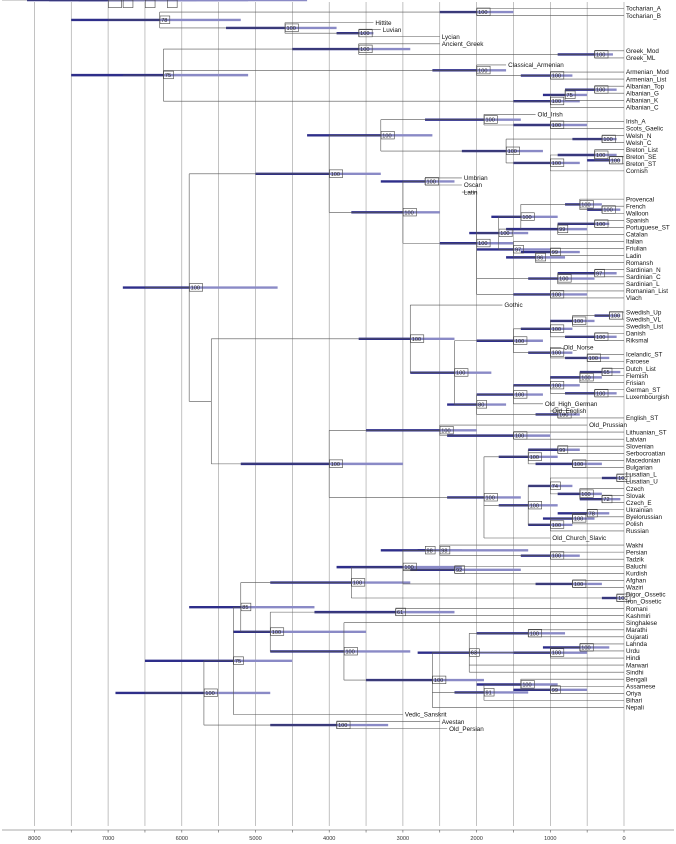  Describe the element at coordinates (636, 566) in the screenshot. I see `leaf-label: Baluchi` at that location.